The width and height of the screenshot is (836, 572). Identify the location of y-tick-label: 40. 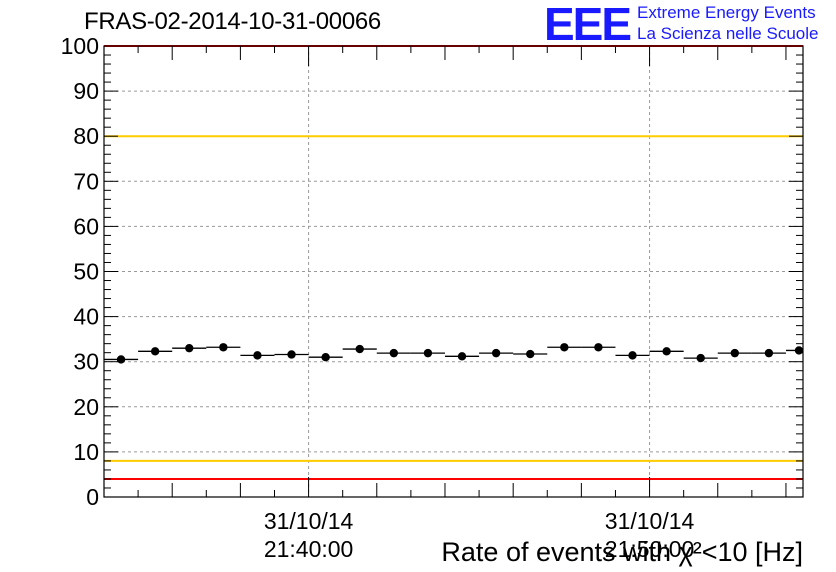
(86, 317).